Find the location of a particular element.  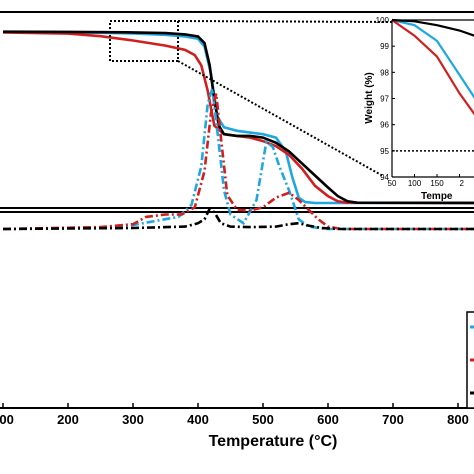

x-tick-label: 400 is located at coordinates (198, 419).